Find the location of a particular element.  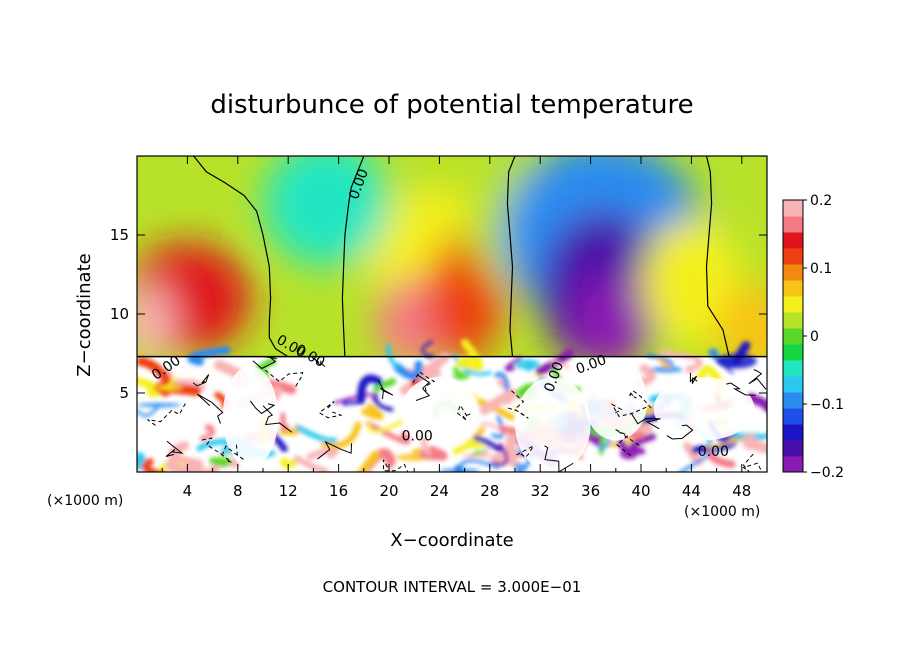

x-tick-label: 36 is located at coordinates (590, 491).